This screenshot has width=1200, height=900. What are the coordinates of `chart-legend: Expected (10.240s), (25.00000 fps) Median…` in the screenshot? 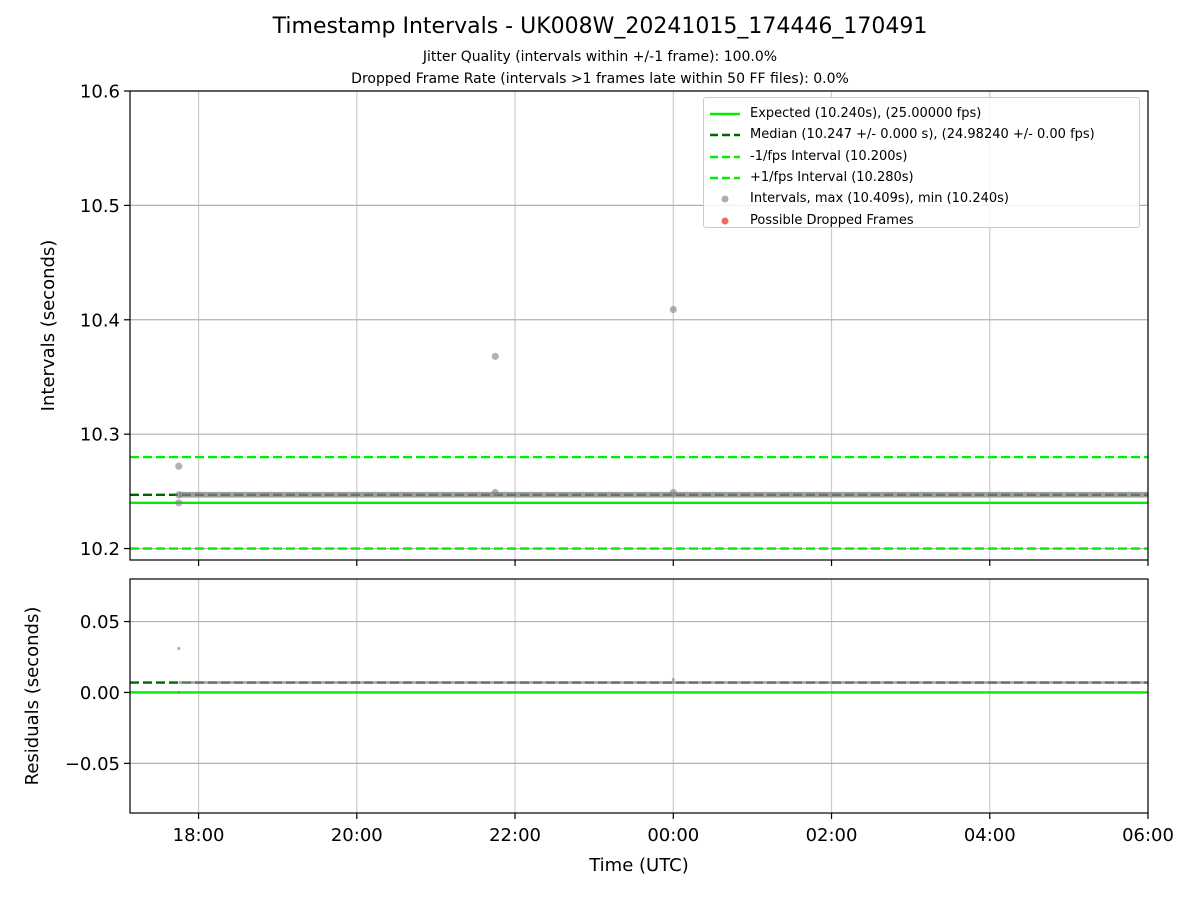 It's located at (921, 162).